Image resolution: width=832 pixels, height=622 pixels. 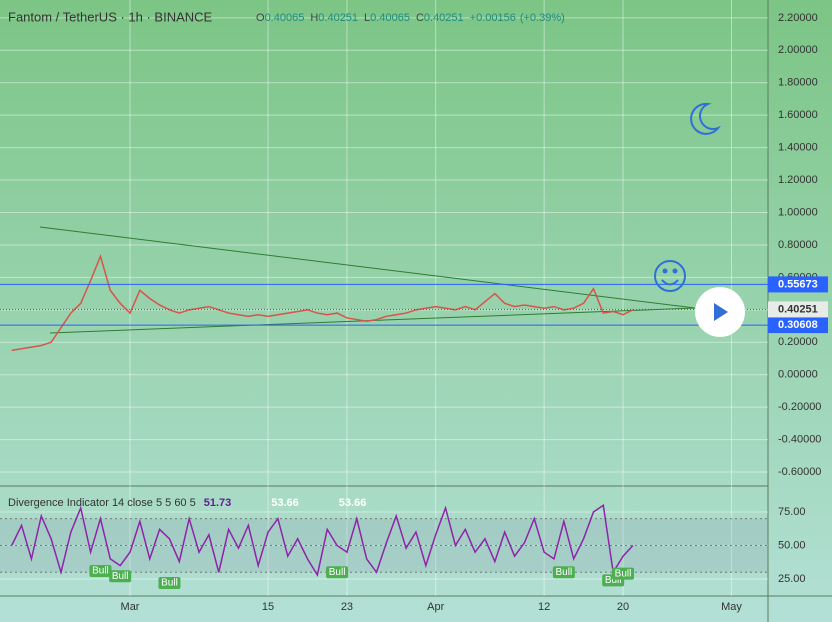 What do you see at coordinates (798, 115) in the screenshot?
I see `y-tick-label: 1.60000` at bounding box center [798, 115].